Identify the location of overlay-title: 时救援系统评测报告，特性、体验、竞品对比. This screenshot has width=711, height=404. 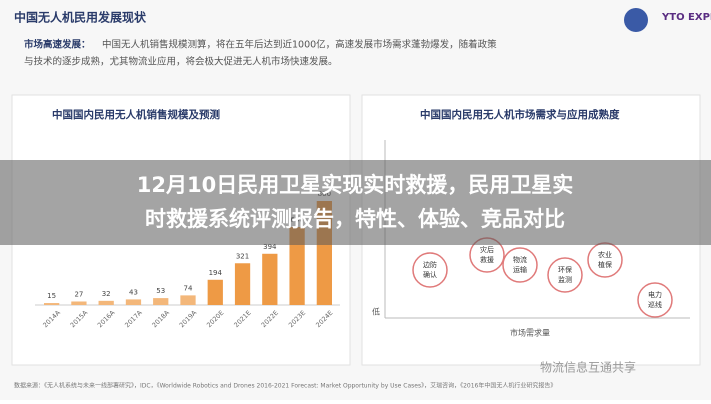
(355, 219).